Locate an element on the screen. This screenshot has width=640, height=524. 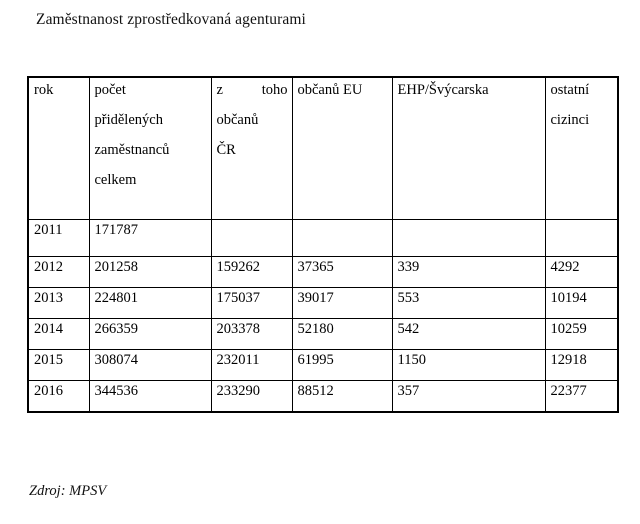
cell-other-foreigners: 10259 is located at coordinates (581, 334).